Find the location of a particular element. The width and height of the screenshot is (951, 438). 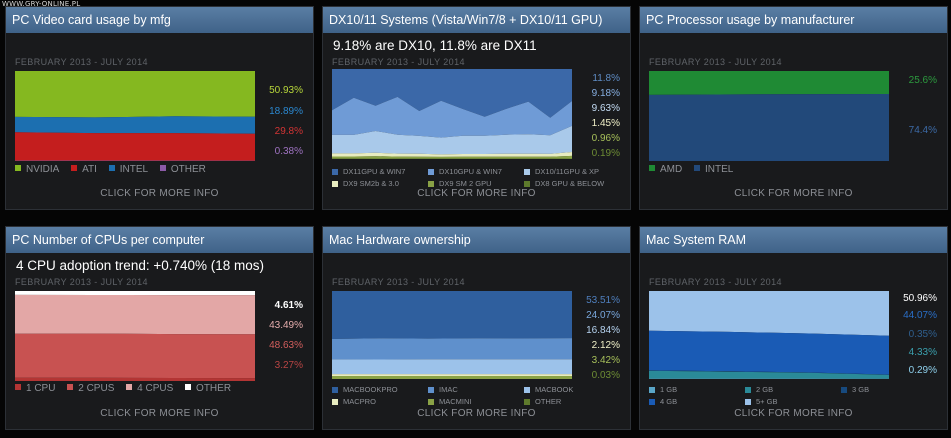

percent-label-dx8: 0.19% is located at coordinates (605, 153).